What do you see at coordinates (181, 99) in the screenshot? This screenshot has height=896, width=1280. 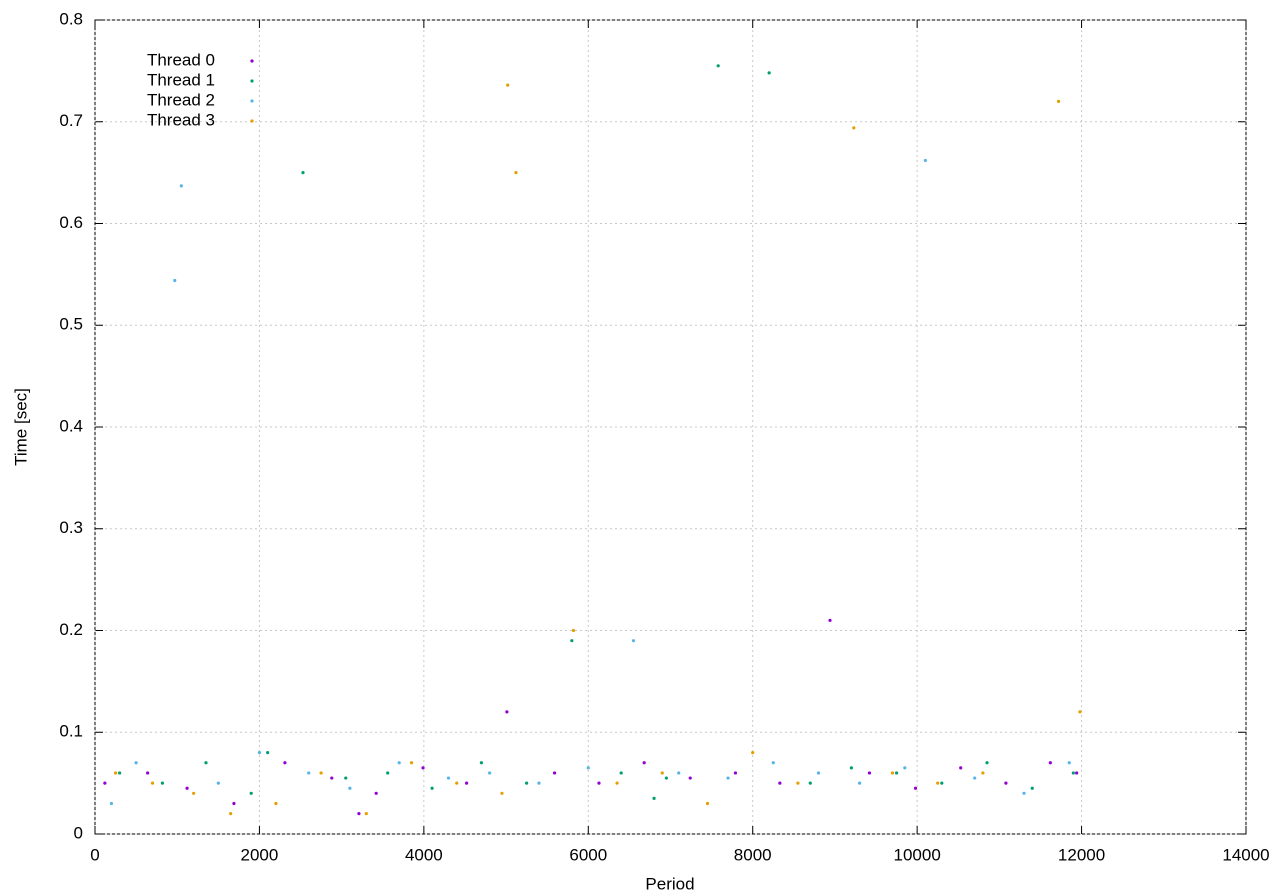 I see `legend-label: Thread 2` at bounding box center [181, 99].